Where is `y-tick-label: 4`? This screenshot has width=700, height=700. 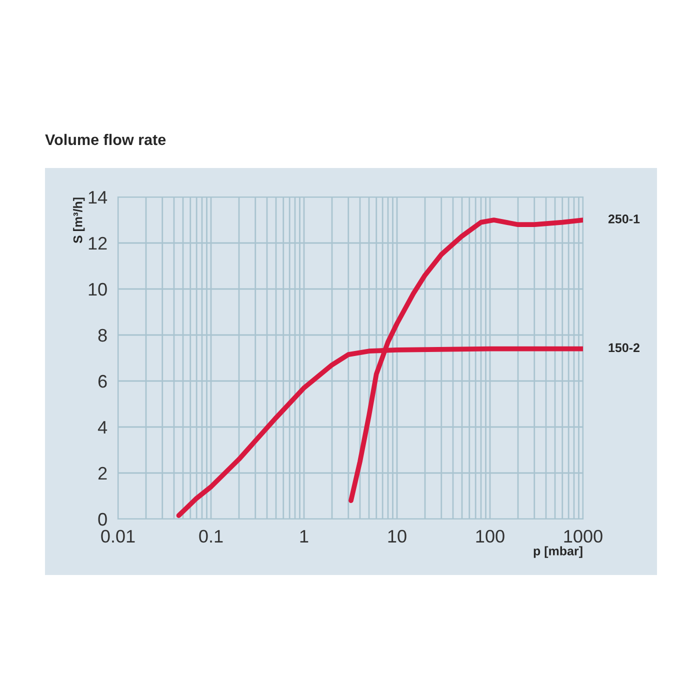
y-tick-label: 4 is located at coordinates (103, 427).